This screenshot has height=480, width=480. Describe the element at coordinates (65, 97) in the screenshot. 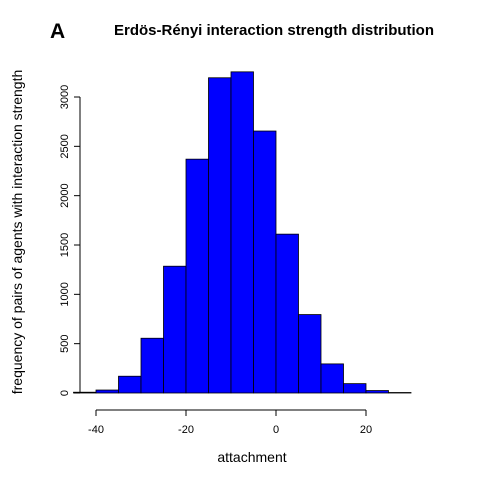

I see `y-tick-label: 3000` at that location.